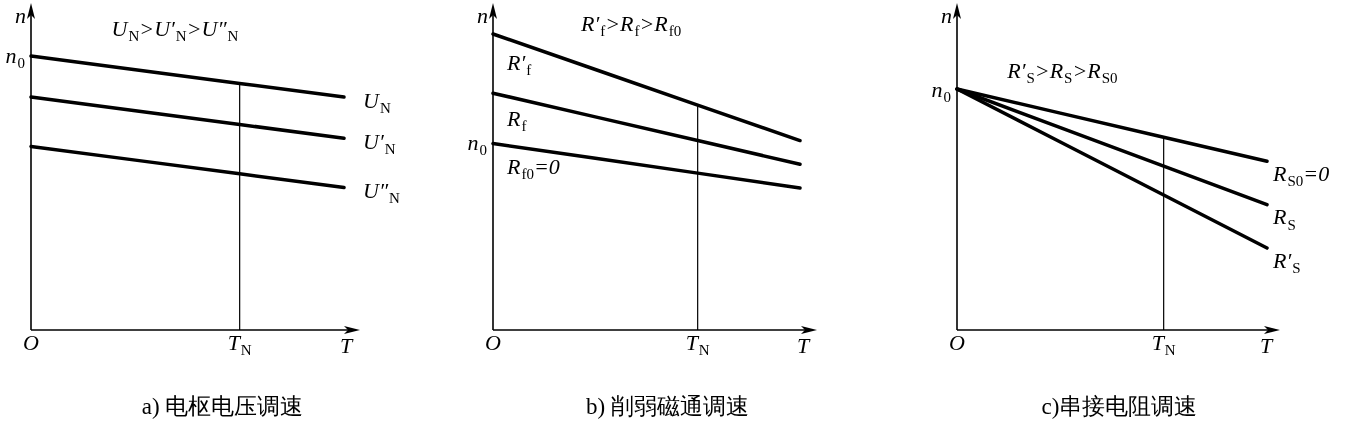 This screenshot has height=423, width=1349. I want to click on text: b) 削弱磁通调速, so click(667, 407).